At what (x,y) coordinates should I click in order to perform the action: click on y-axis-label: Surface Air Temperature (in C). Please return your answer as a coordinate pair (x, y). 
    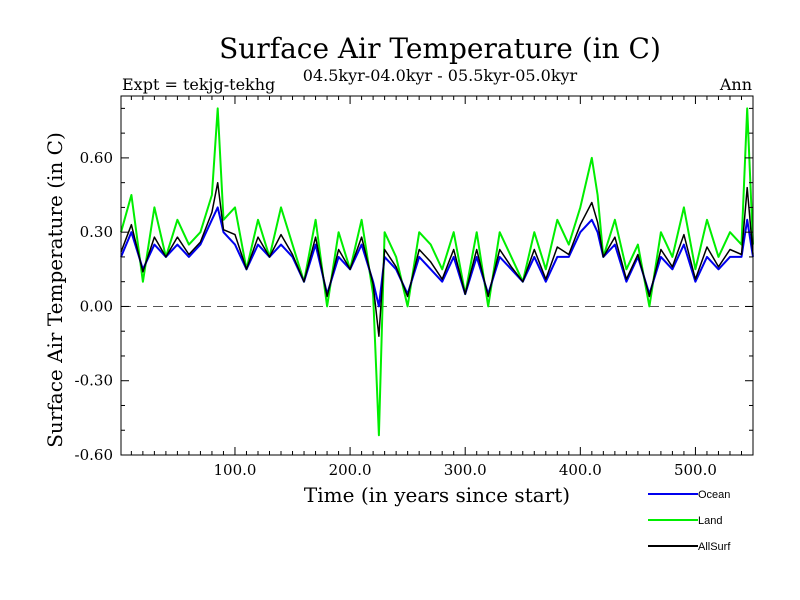
    Looking at the image, I should click on (55, 290).